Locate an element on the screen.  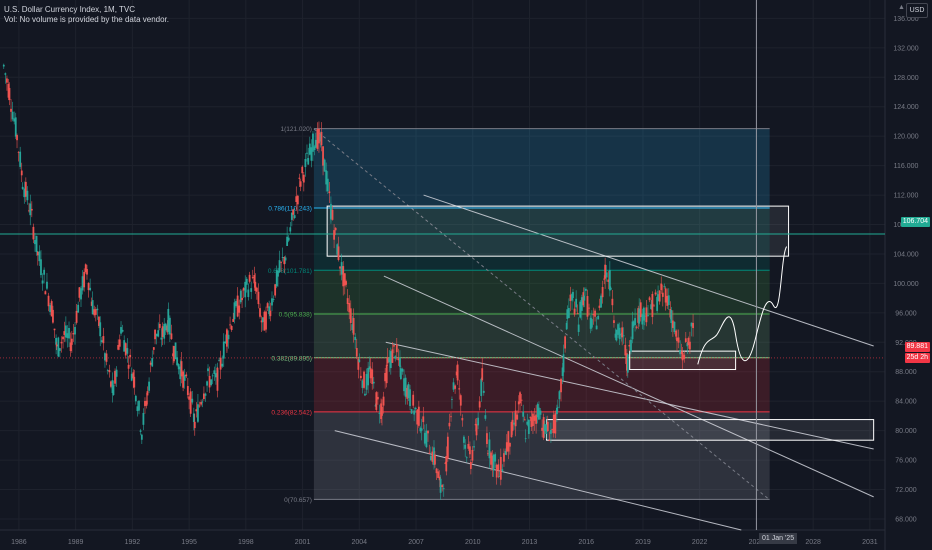
fib-level-label: 0.236(82.542) is located at coordinates (291, 412).